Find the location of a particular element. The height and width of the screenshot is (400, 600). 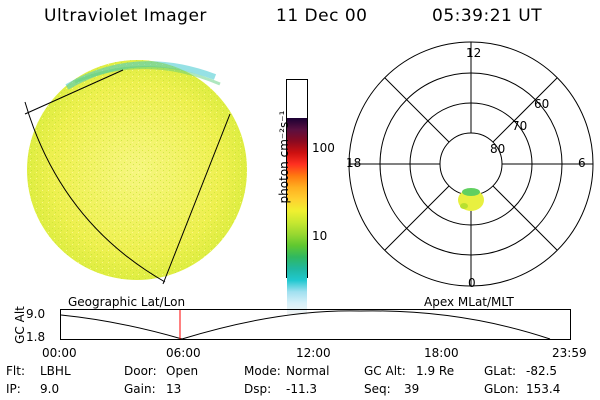

status-gcalt-value: 1.9 Re is located at coordinates (435, 371).